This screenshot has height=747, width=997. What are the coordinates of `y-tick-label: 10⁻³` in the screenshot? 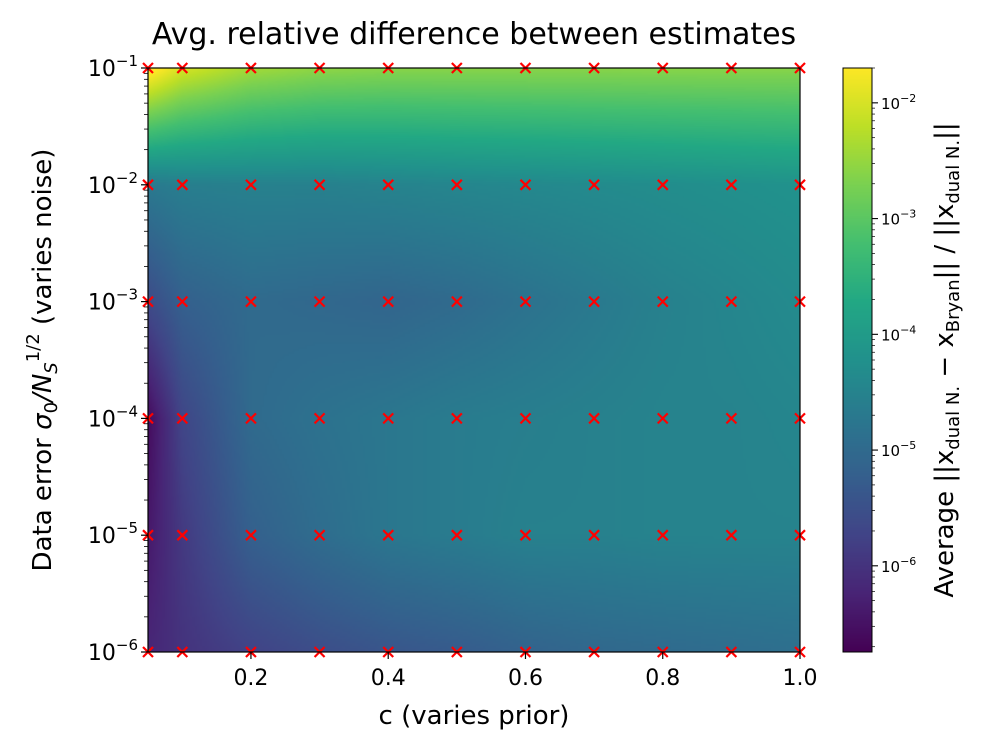 It's located at (113, 301).